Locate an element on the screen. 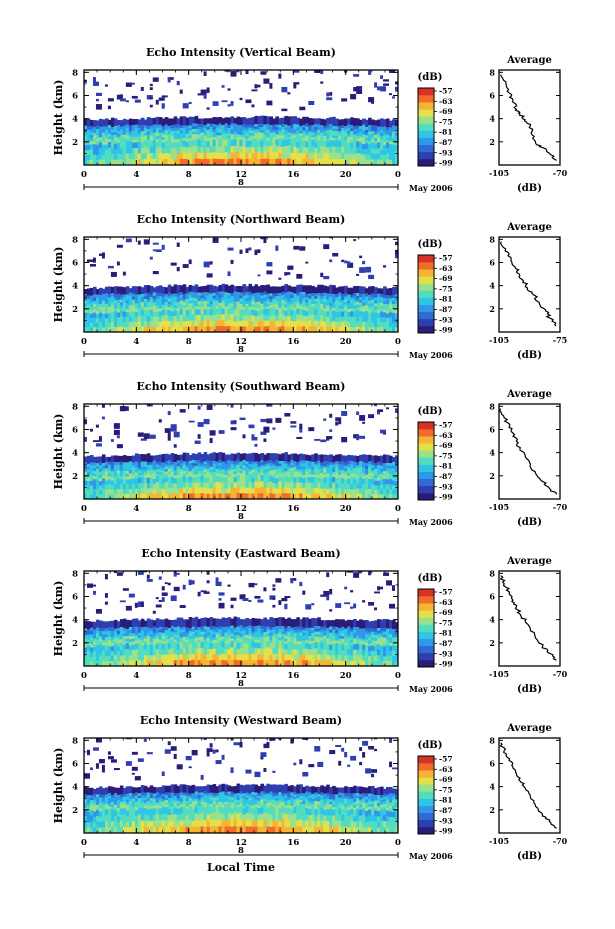  month-label: May 2006 is located at coordinates (431, 355).